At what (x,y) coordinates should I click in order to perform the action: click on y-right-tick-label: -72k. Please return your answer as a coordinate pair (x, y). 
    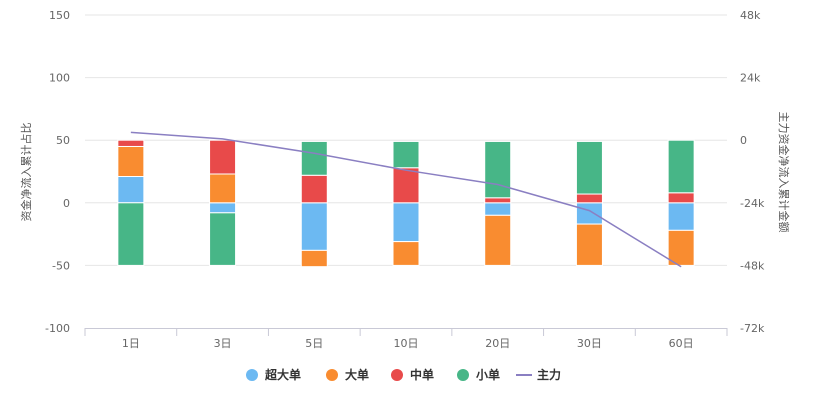
    Looking at the image, I should click on (752, 328).